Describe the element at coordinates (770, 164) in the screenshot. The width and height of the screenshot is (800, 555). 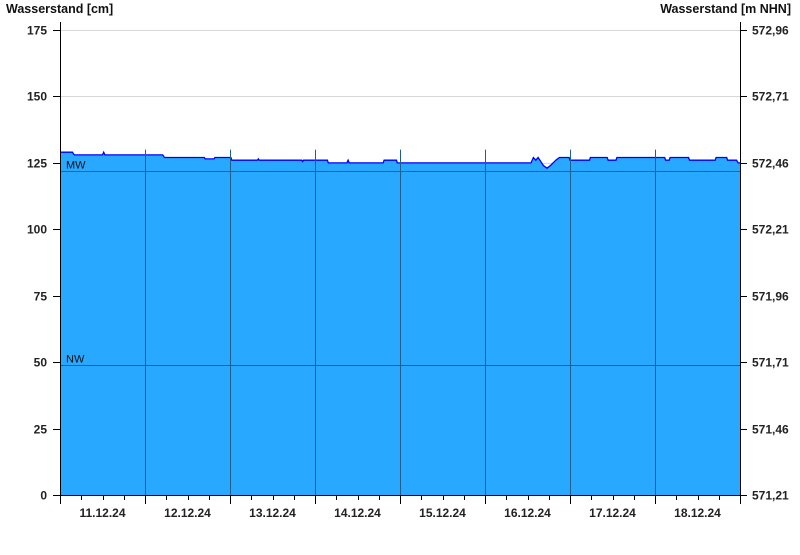
I see `right-tick-label: 572,46` at that location.